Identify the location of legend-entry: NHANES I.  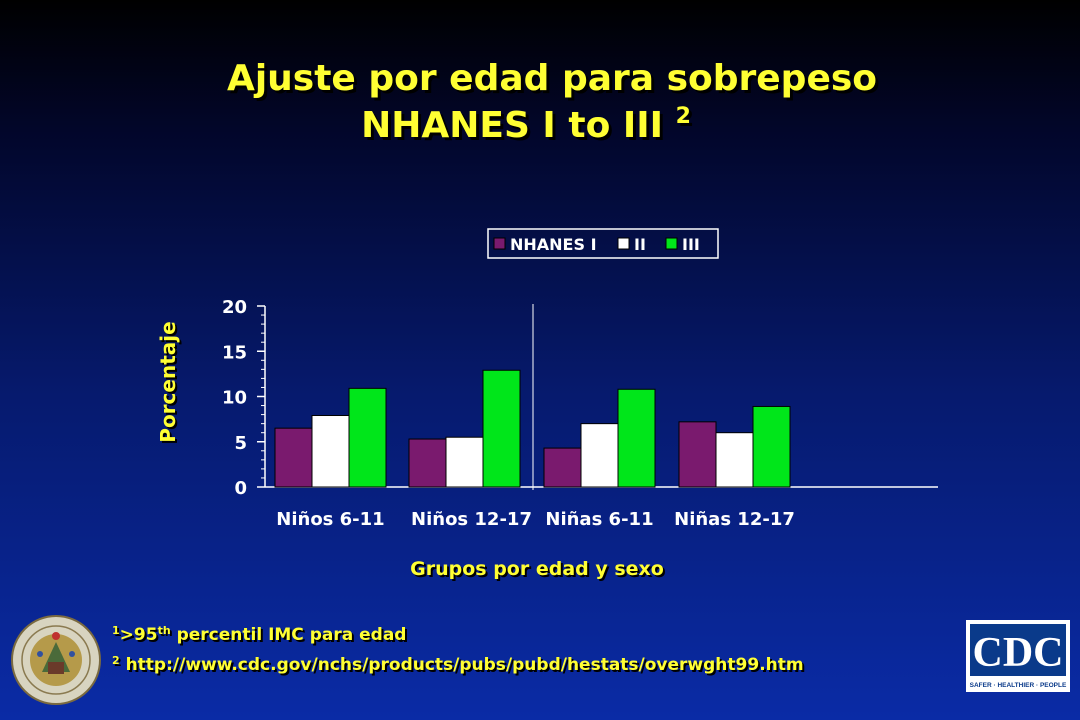
(553, 244).